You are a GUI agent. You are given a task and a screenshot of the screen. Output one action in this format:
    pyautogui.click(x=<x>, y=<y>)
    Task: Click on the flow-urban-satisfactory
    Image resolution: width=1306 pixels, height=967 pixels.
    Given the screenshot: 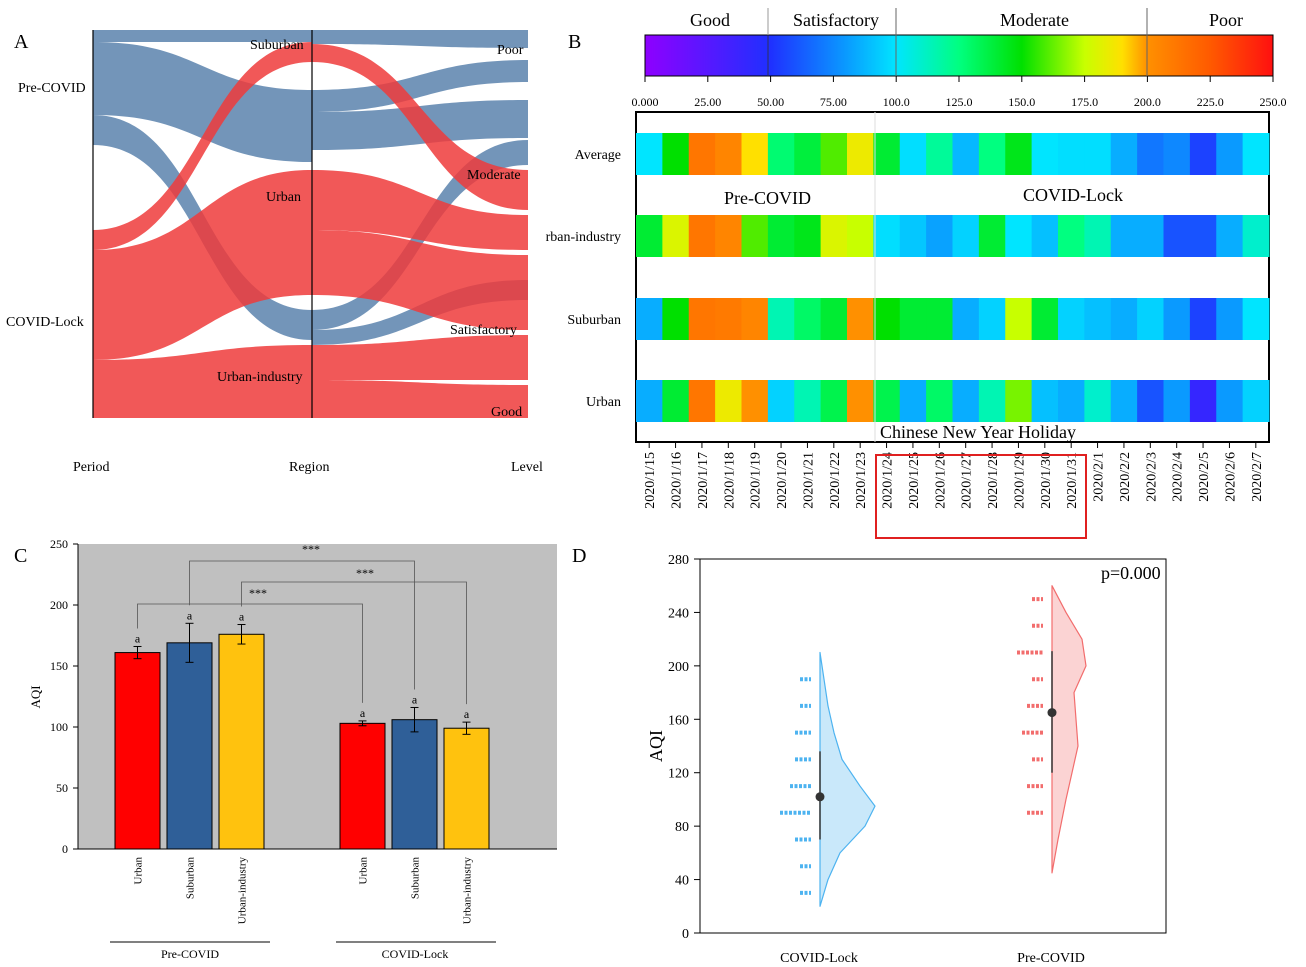 What is the action you would take?
    pyautogui.click(x=420, y=280)
    